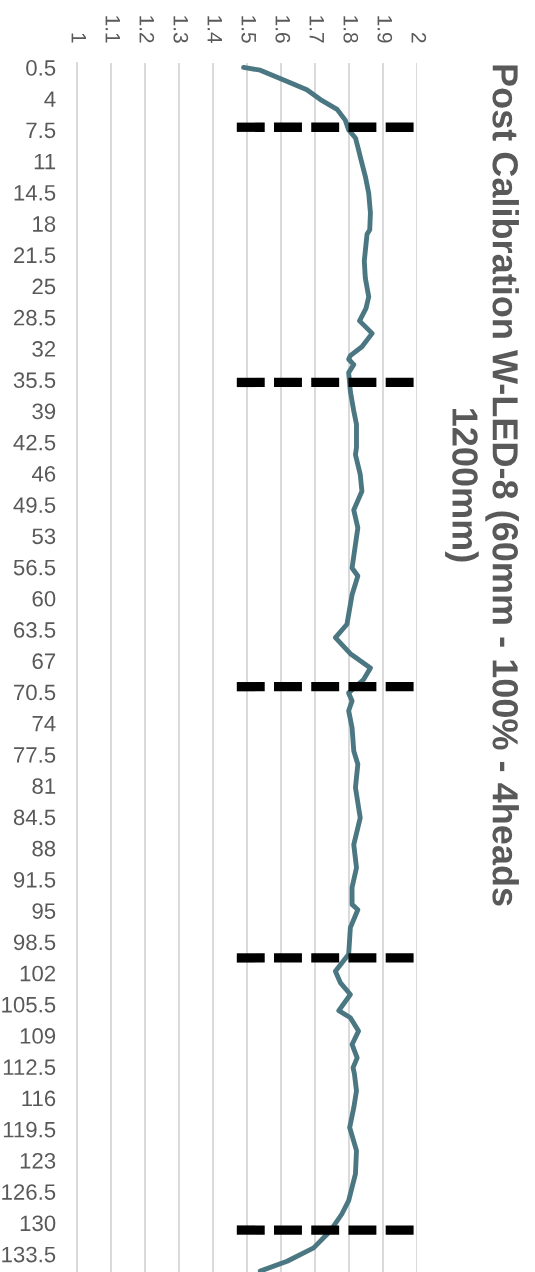  I want to click on y-tick-label: 0.5, so click(41, 68).